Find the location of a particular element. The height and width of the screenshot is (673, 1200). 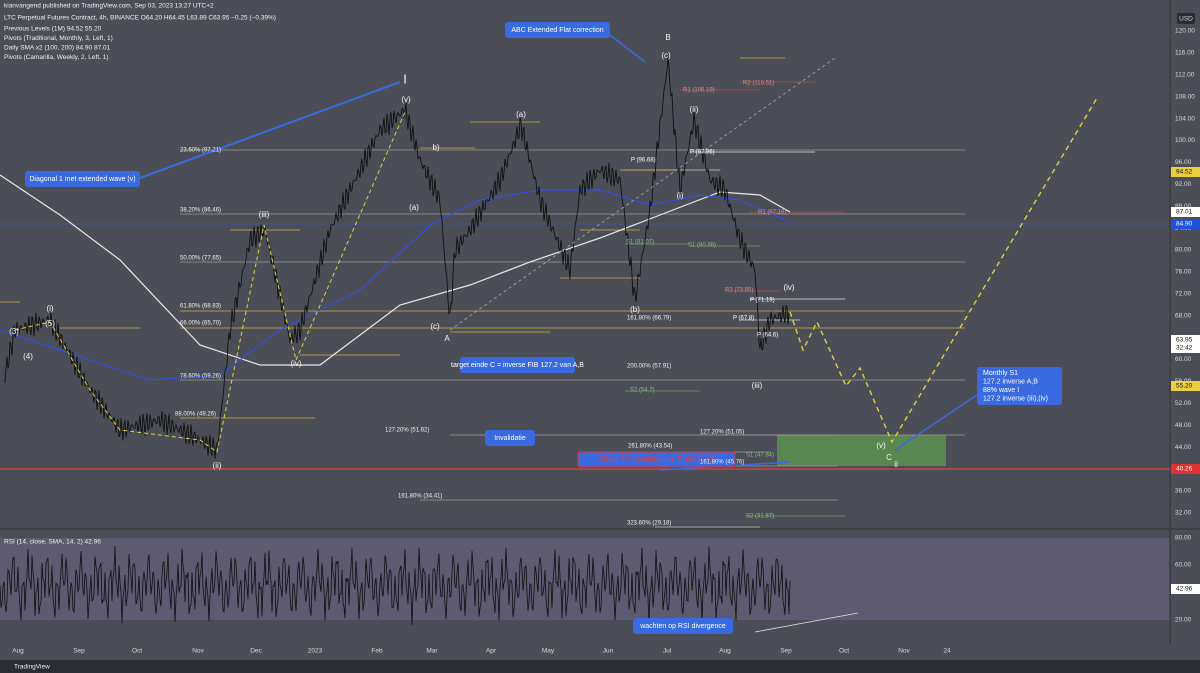

price-tick: 60.00 is located at coordinates (1183, 359).